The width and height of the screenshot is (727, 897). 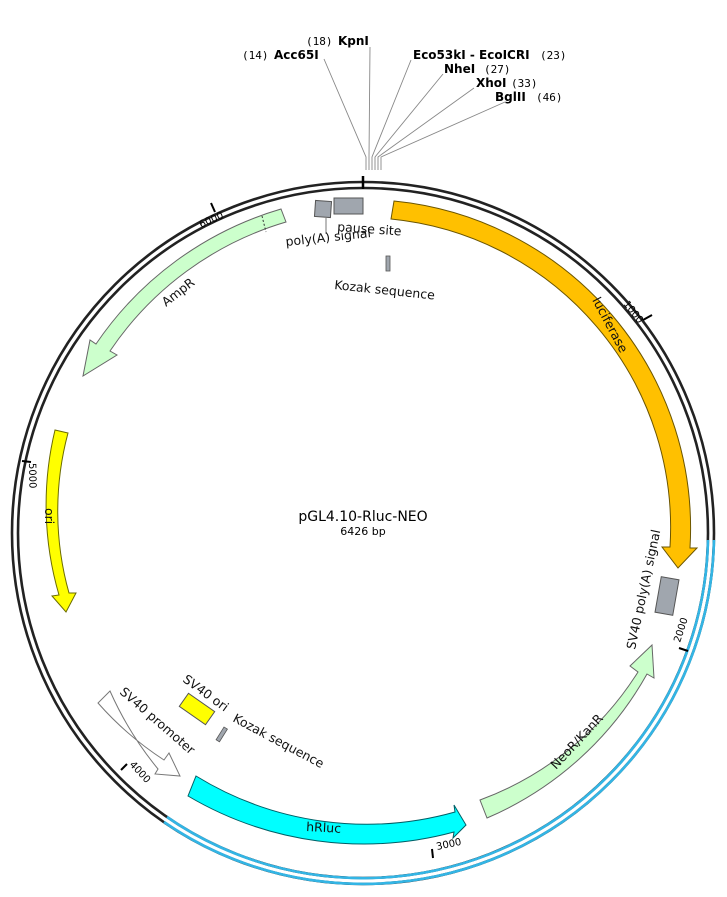 I want to click on tick-label-4000: 4000, so click(x=139, y=773).